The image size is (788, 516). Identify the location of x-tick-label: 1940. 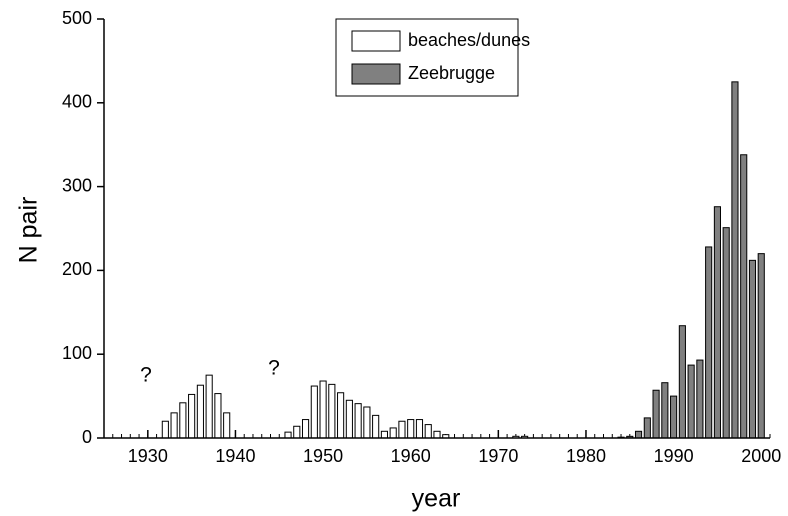
(235, 456).